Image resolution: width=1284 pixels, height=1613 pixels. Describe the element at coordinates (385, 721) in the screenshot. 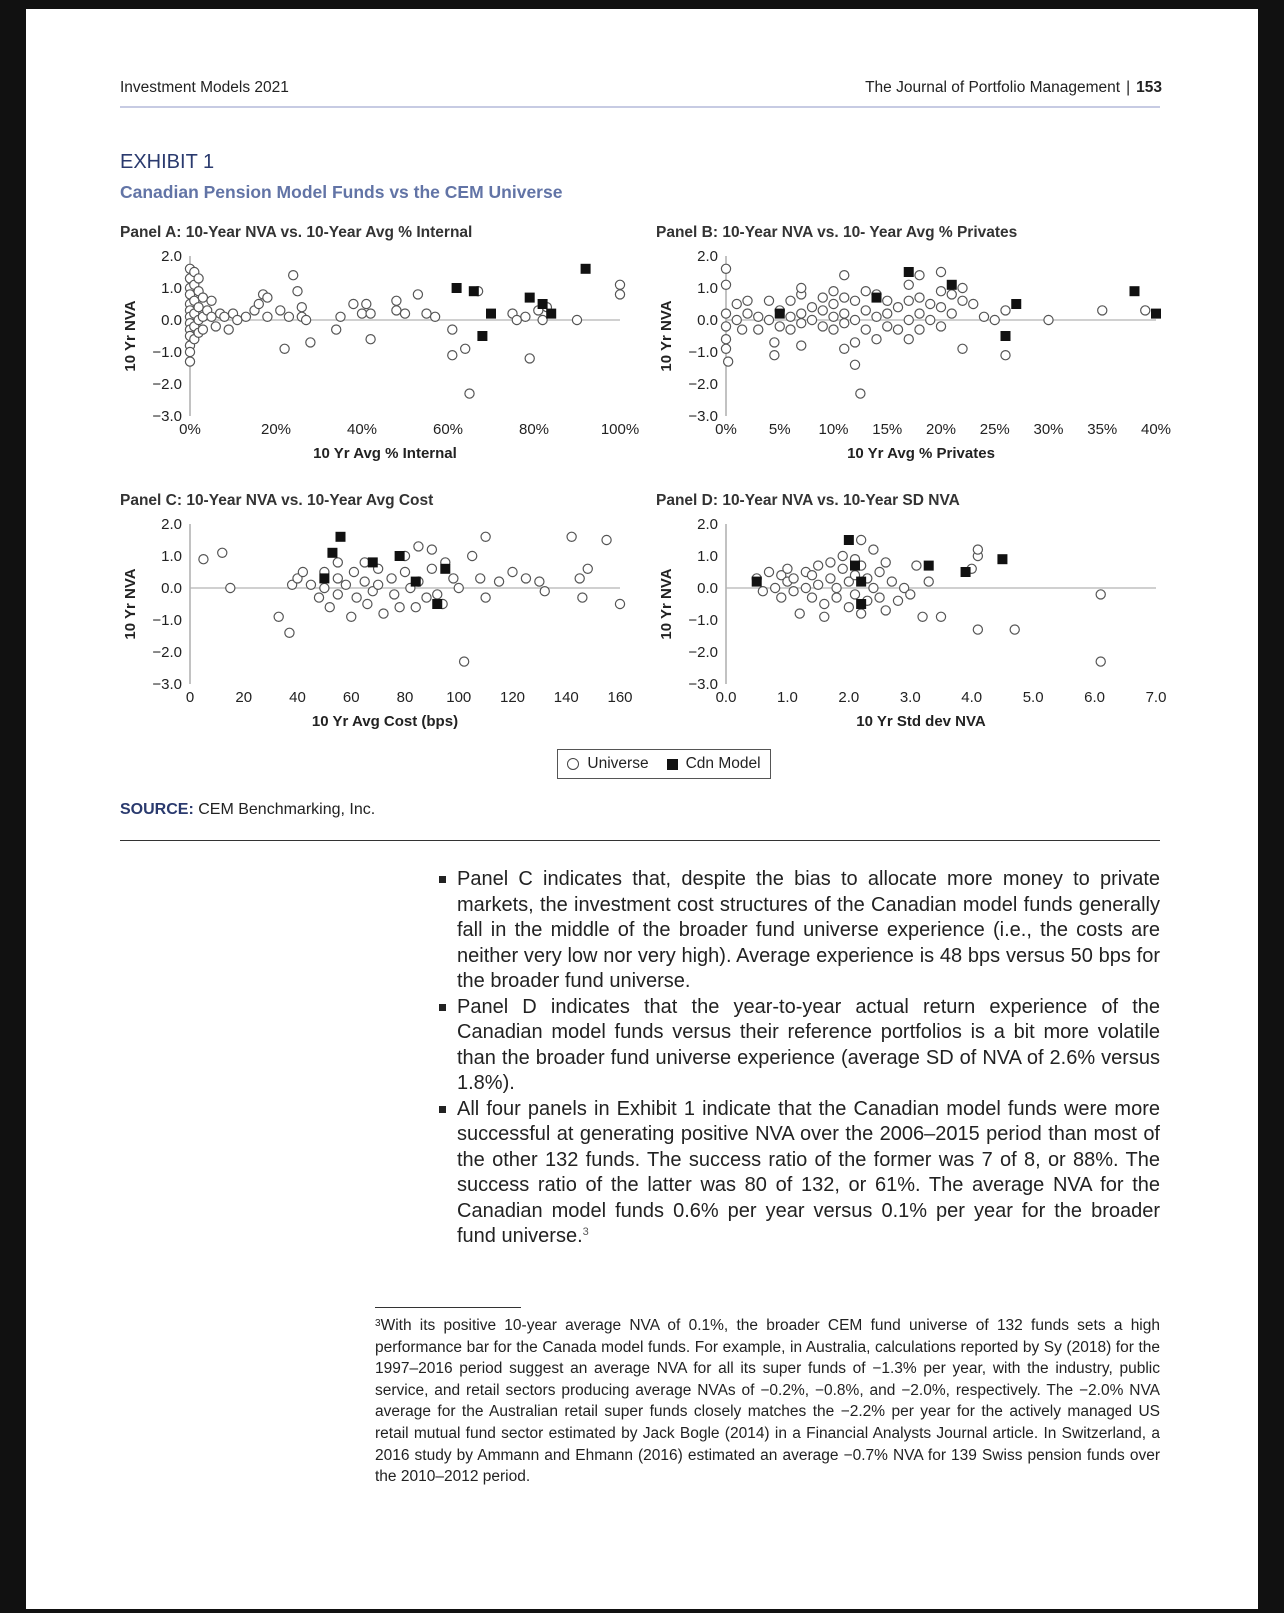

I see `x-axis-title: 10 Yr Avg Cost (bps)` at that location.